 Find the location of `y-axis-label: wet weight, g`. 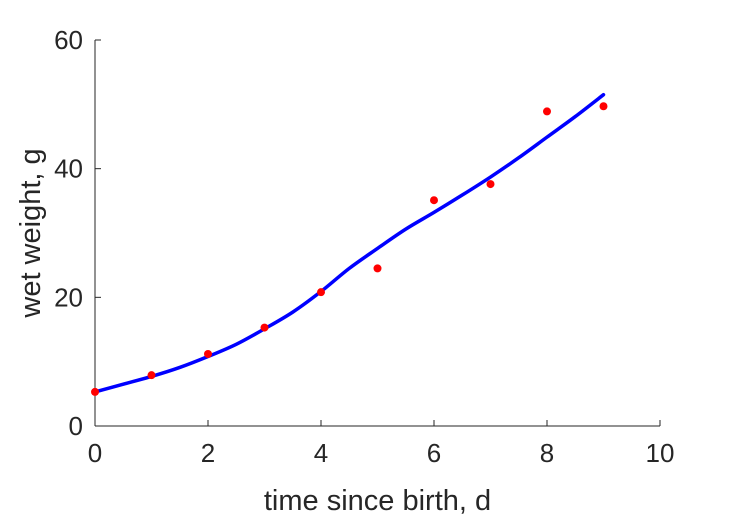

y-axis-label: wet weight, g is located at coordinates (31, 233).